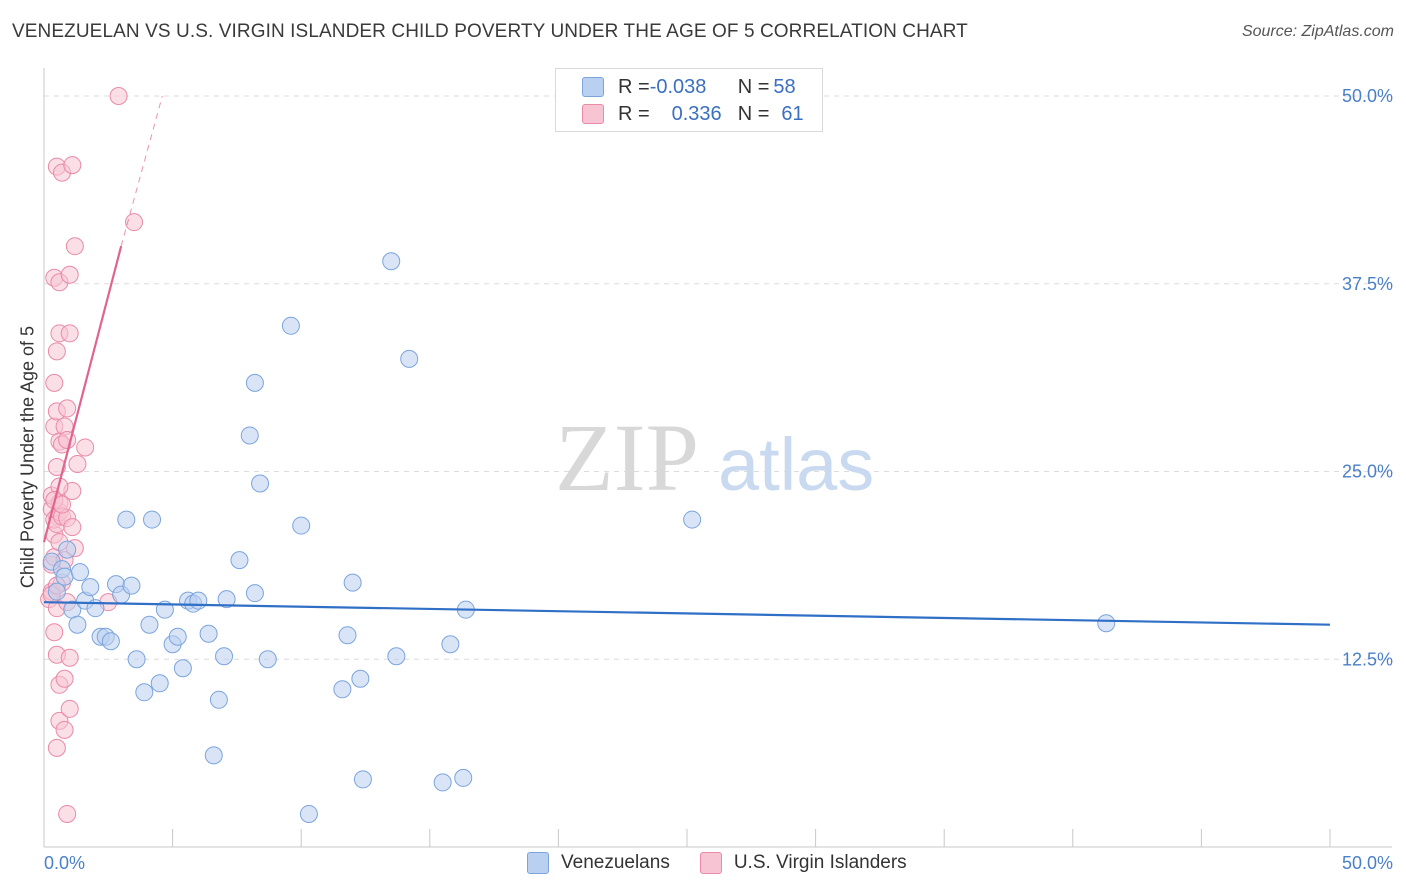  What do you see at coordinates (1317, 31) in the screenshot?
I see `source-label: Source: ZipAtlas.com` at bounding box center [1317, 31].